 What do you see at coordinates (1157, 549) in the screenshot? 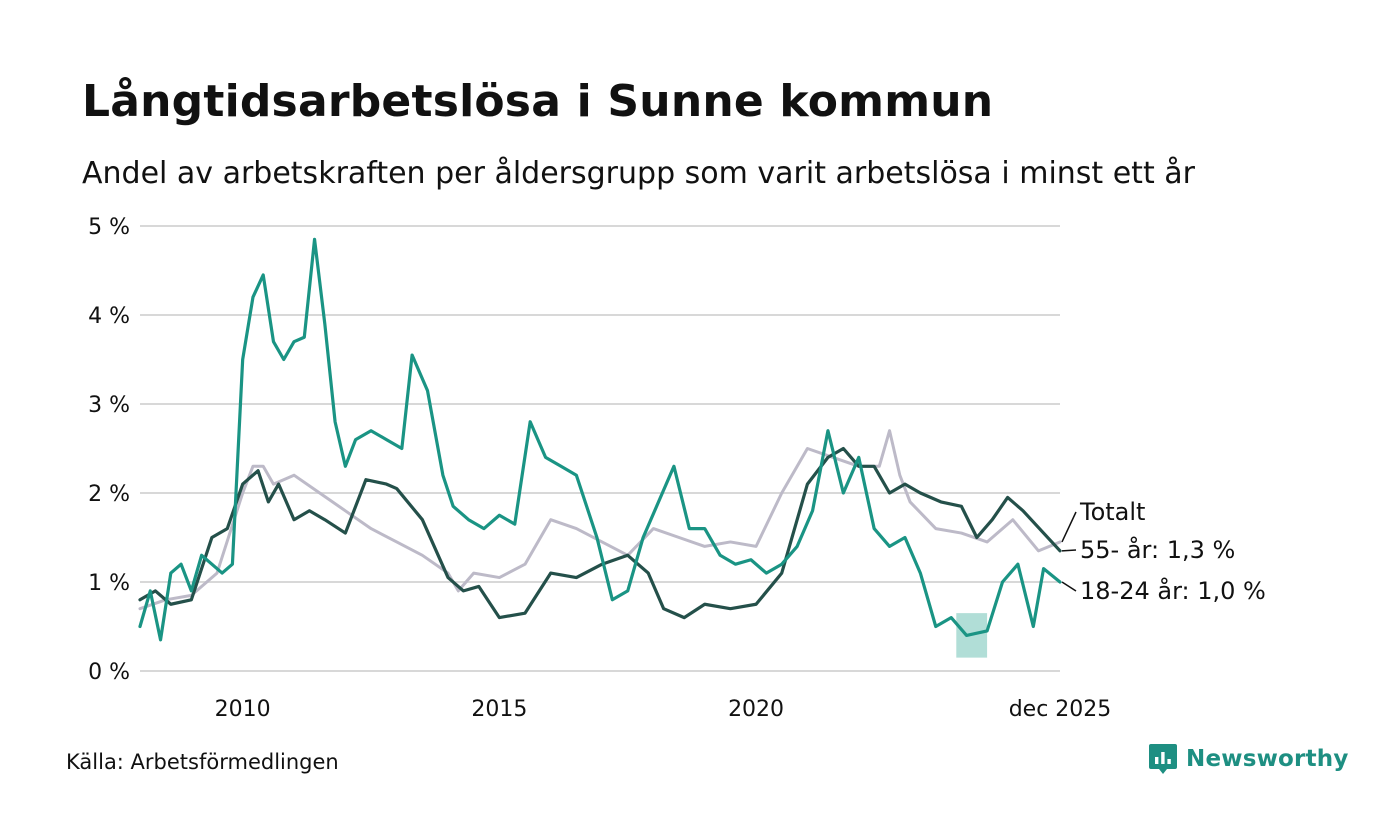
I see `end-label-age55: 55- år: 1,3 %` at bounding box center [1157, 549].